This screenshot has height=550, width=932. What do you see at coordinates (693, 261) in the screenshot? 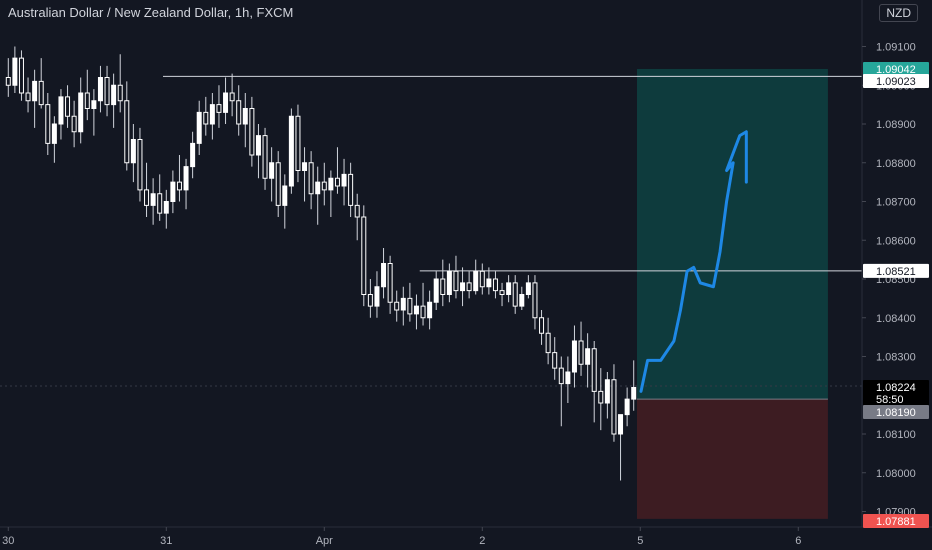
I see `drawings` at bounding box center [693, 261].